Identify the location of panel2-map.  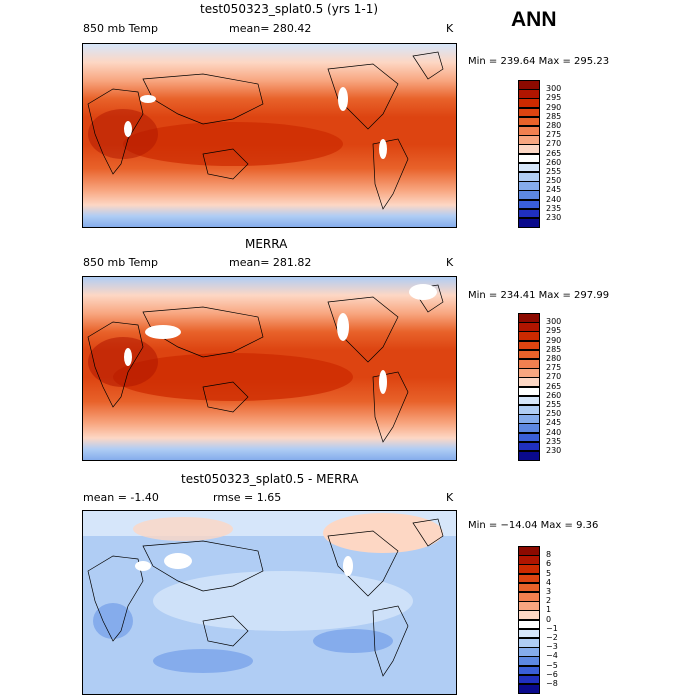
(269, 368).